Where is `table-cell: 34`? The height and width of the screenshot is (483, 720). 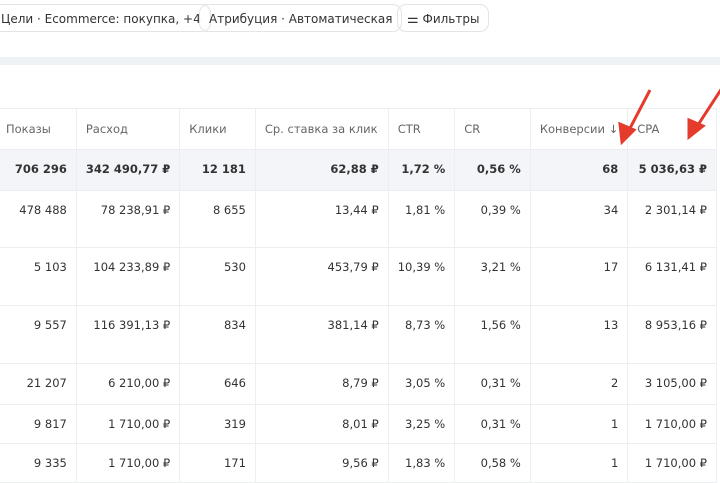
table-cell: 34 is located at coordinates (579, 219).